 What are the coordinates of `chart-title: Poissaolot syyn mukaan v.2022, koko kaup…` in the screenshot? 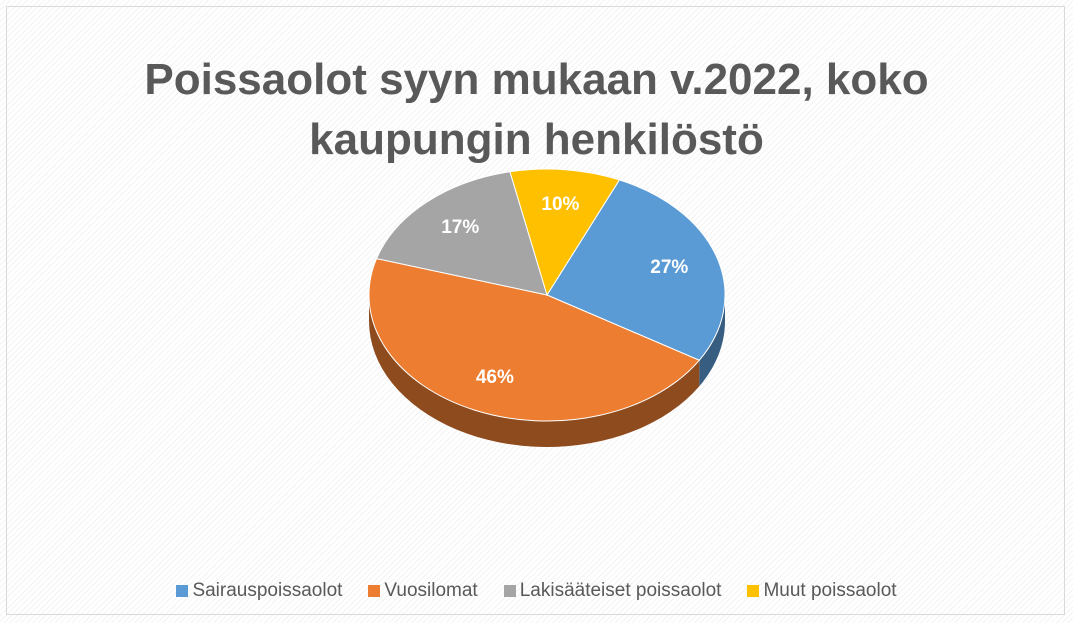 It's located at (536, 109).